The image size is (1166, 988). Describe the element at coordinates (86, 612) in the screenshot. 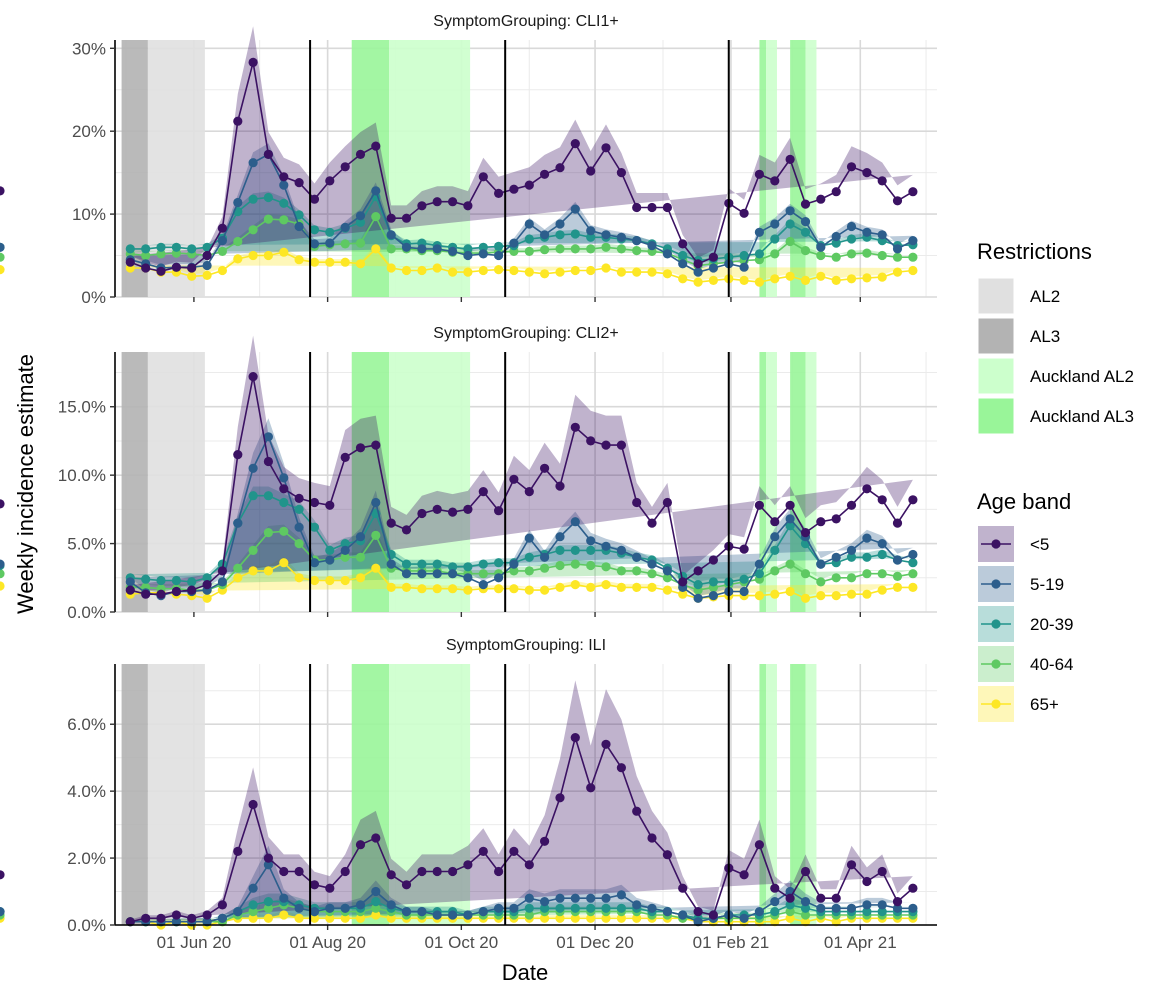

I see `y-tick-label: 0.0%` at that location.